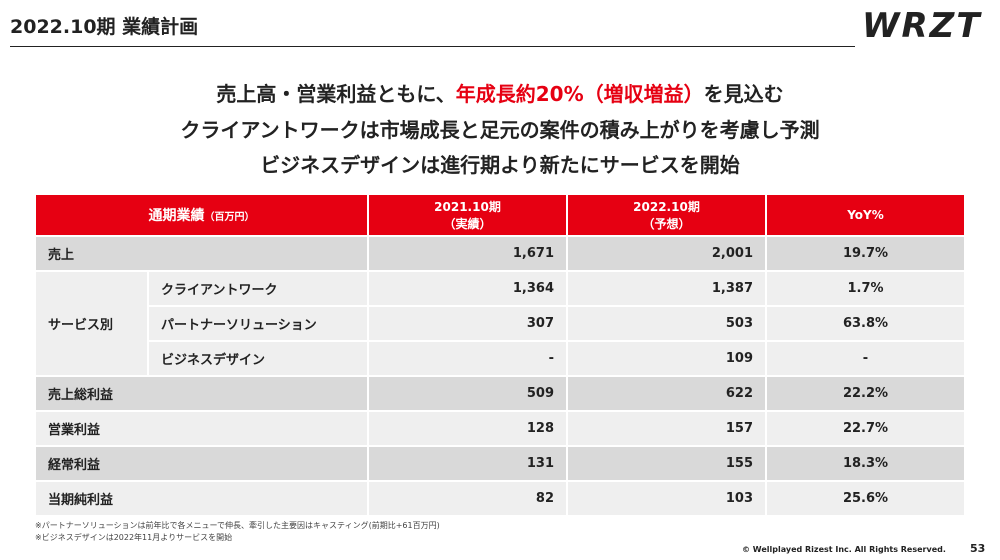 The image size is (1000, 560). What do you see at coordinates (732, 253) in the screenshot?
I see `cell-text: 2,001` at bounding box center [732, 253].